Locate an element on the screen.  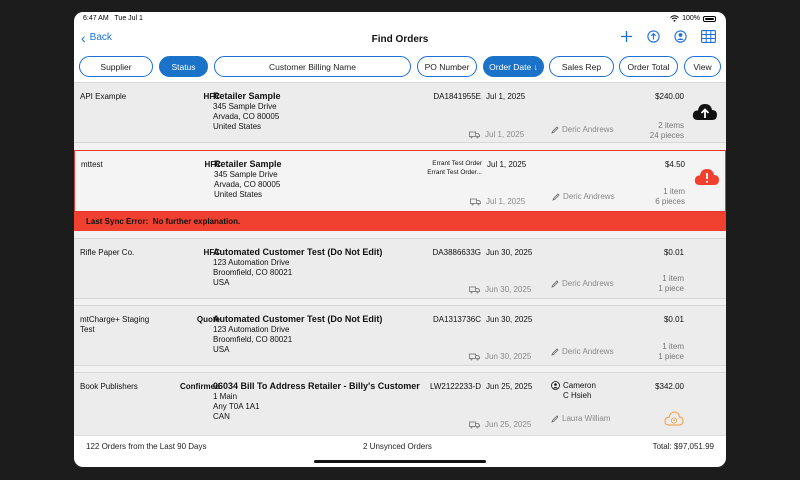
filter-status-button: Status is located at coordinates (183, 66).